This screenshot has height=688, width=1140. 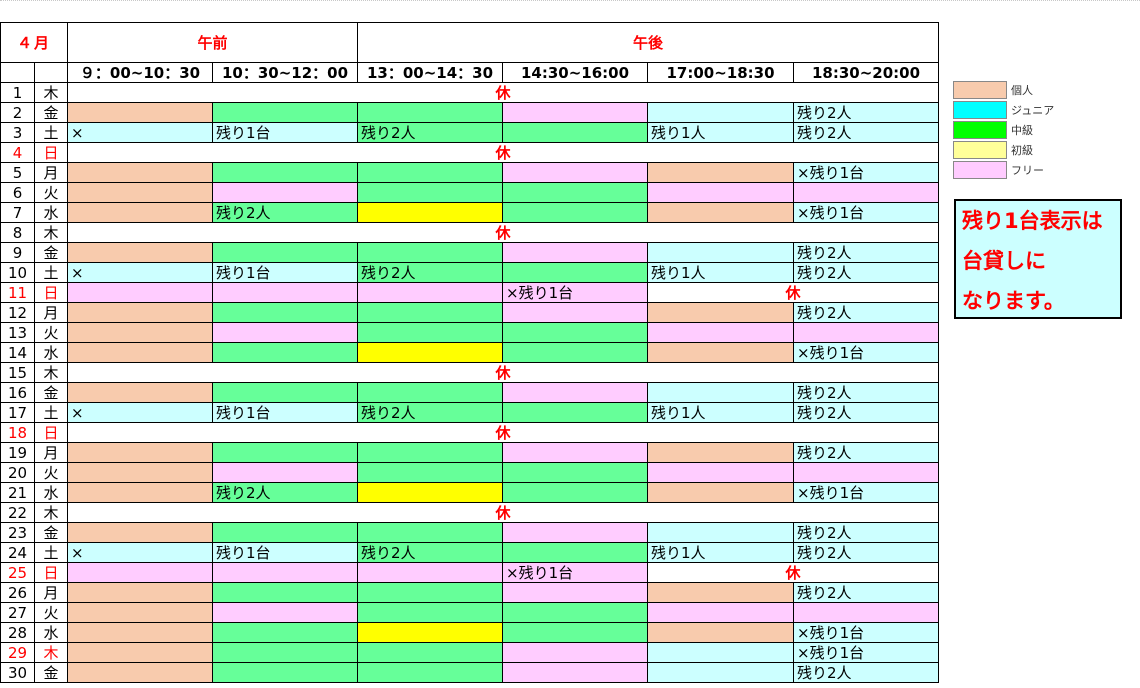 What do you see at coordinates (469, 672) in the screenshot?
I see `day-row: 30 金 残り2人` at bounding box center [469, 672].